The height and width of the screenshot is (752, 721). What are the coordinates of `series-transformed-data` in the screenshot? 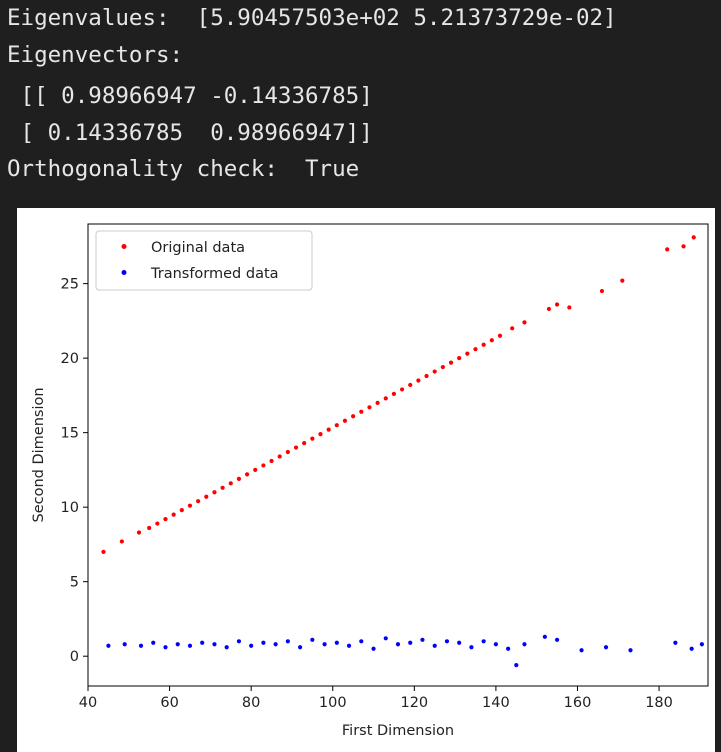 It's located at (405, 651).